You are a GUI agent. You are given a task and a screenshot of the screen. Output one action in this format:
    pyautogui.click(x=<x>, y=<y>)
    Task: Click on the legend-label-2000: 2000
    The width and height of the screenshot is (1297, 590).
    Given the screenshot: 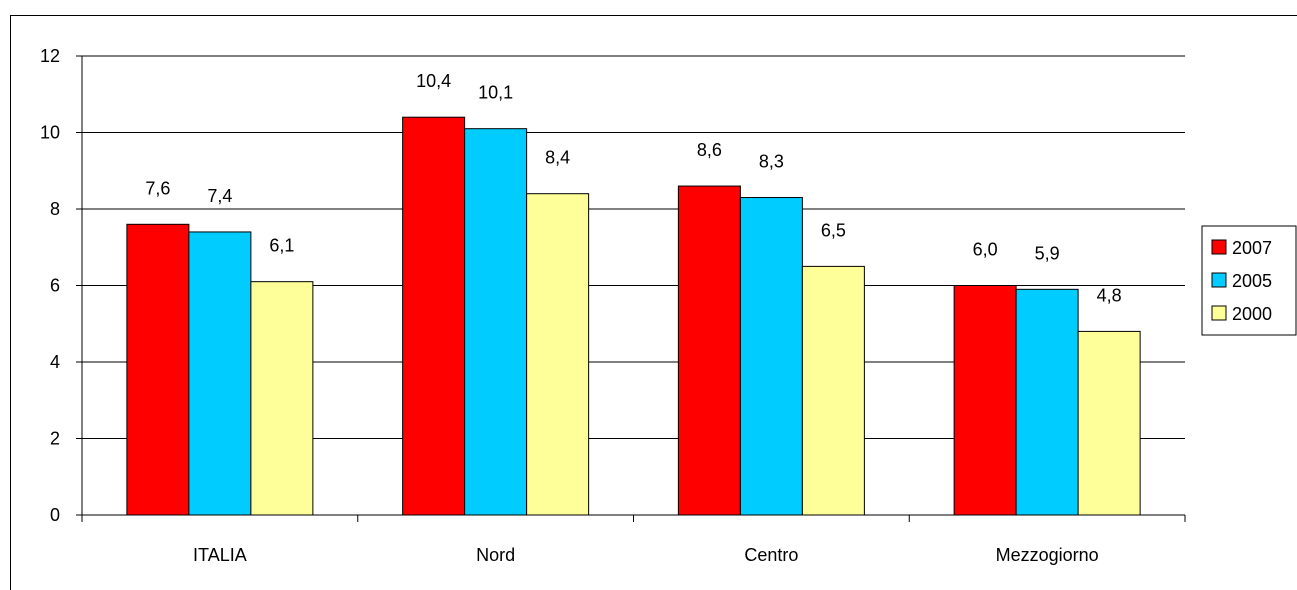 What is the action you would take?
    pyautogui.click(x=1252, y=314)
    